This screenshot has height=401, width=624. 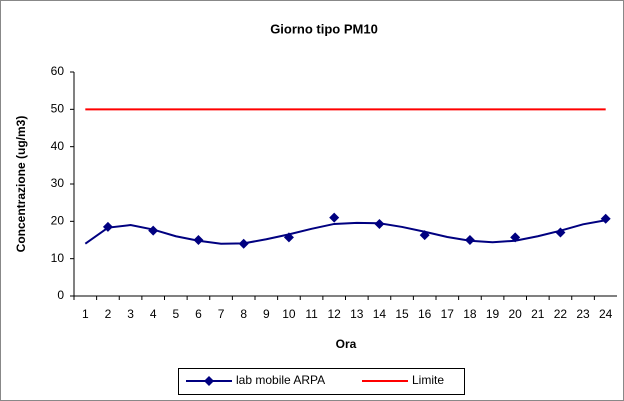 I want to click on x-tick-label: 19, so click(x=493, y=314).